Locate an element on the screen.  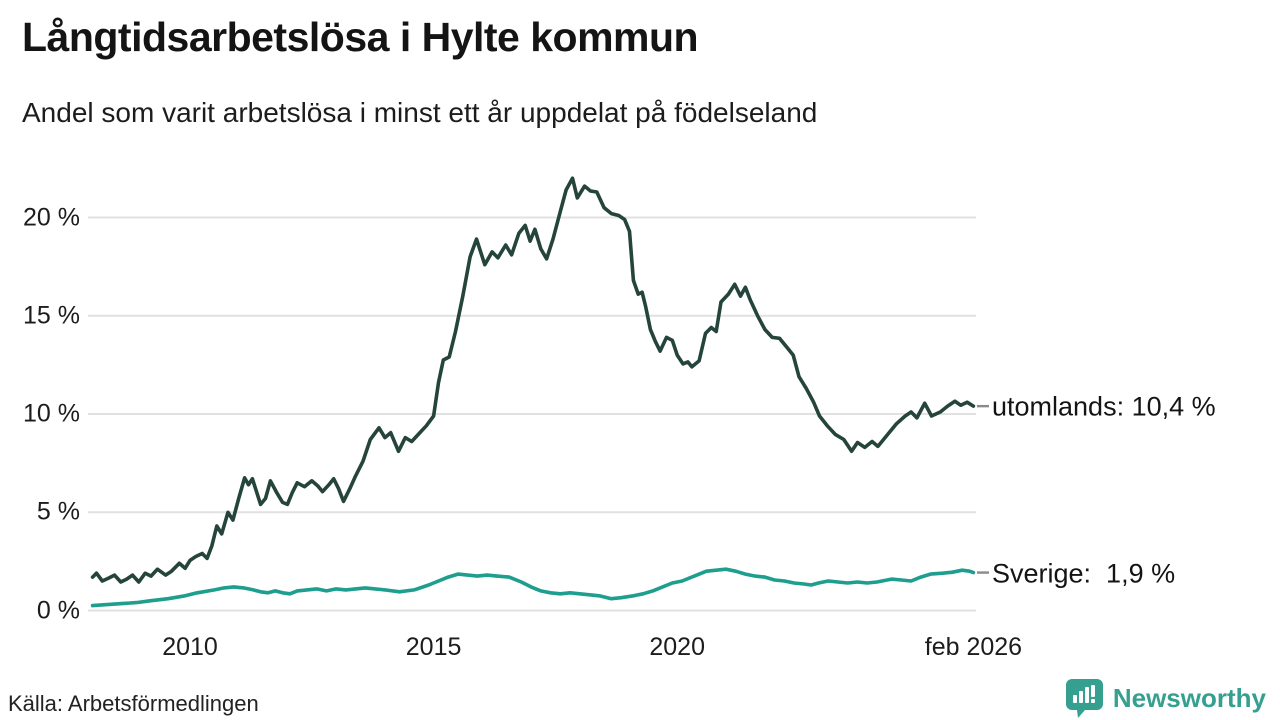
brand-logo: Newsworthy is located at coordinates (1165, 698).